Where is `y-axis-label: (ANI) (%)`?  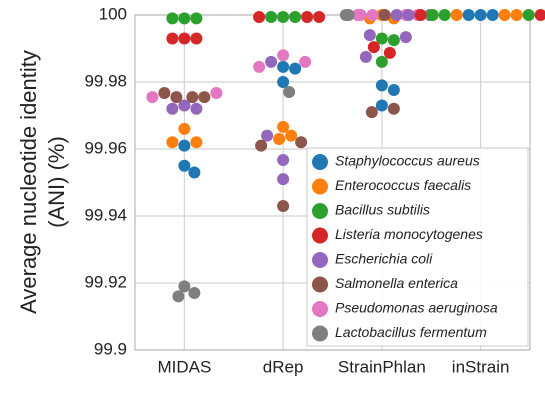 y-axis-label: (ANI) (%) is located at coordinates (56, 182).